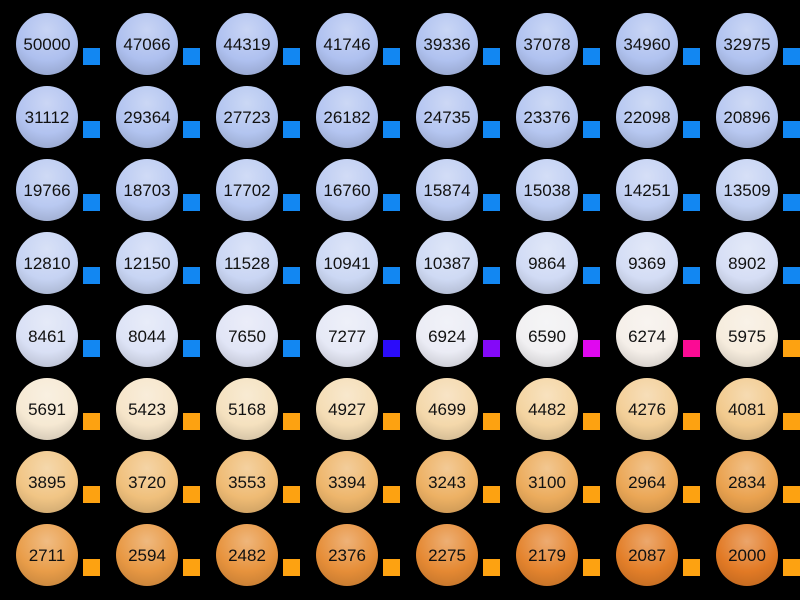  Describe the element at coordinates (647, 336) in the screenshot. I see `temperature-value-label: 6274` at that location.